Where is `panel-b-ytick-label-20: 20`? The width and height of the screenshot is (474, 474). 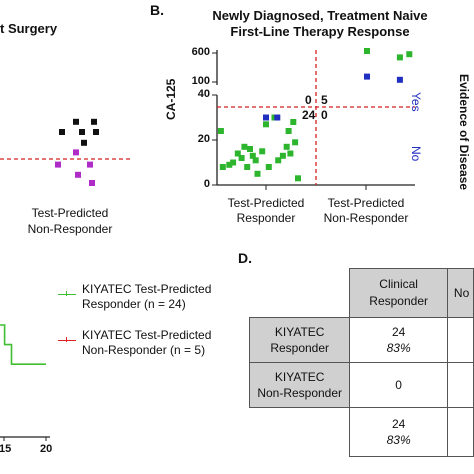 panel-b-ytick-label-20: 20 is located at coordinates (203, 139).